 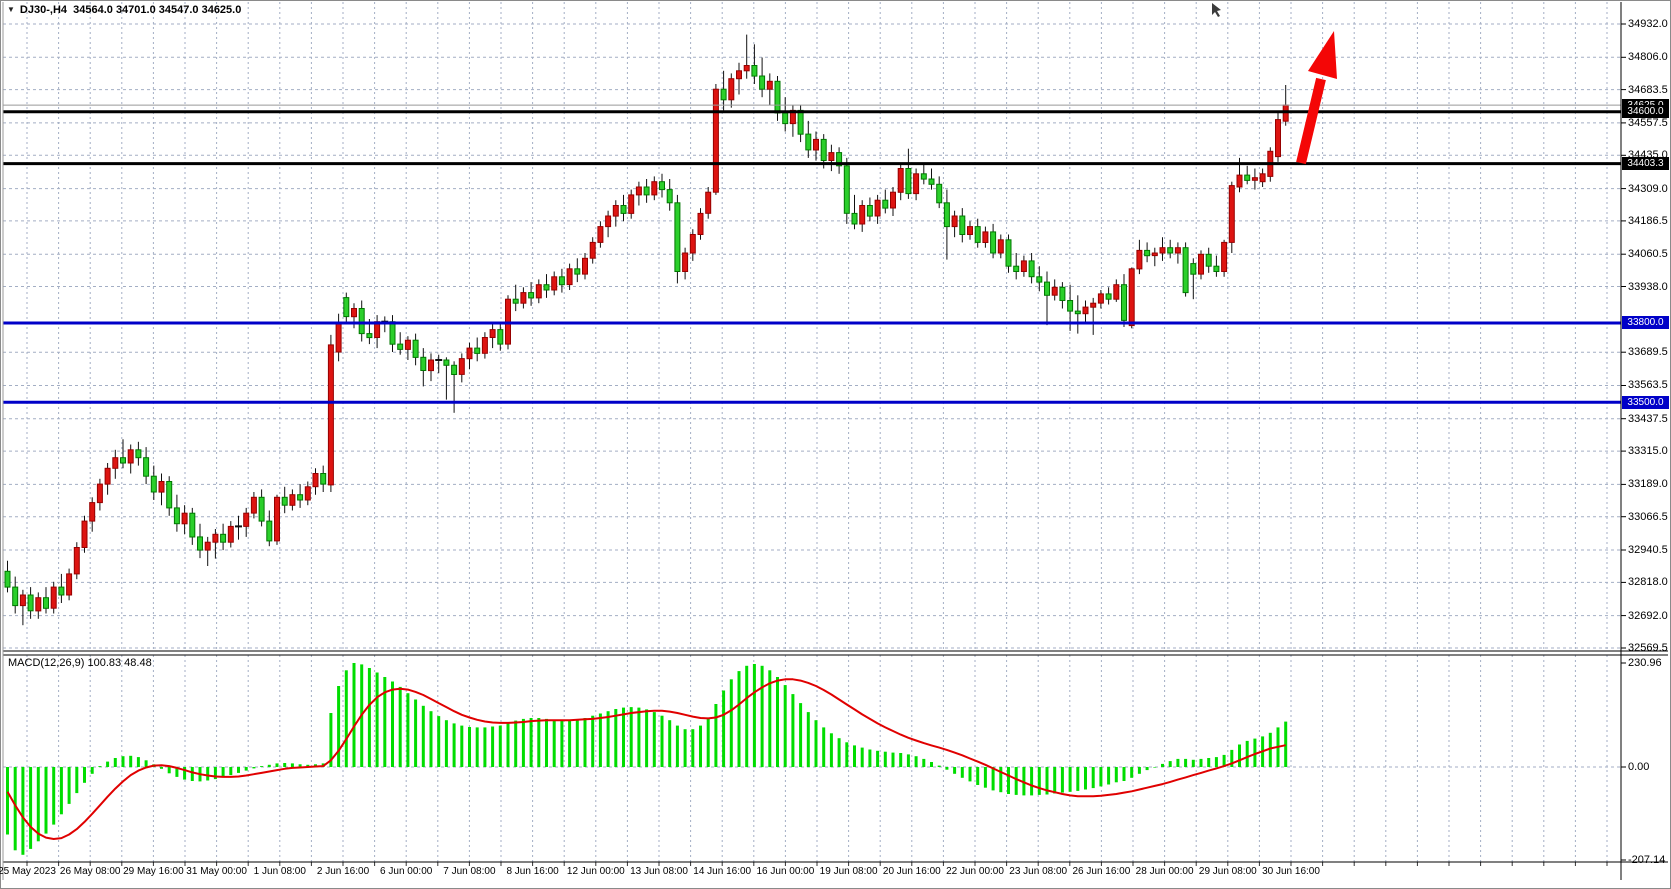 I want to click on price-axis-label: 34806.0, so click(x=1648, y=57).